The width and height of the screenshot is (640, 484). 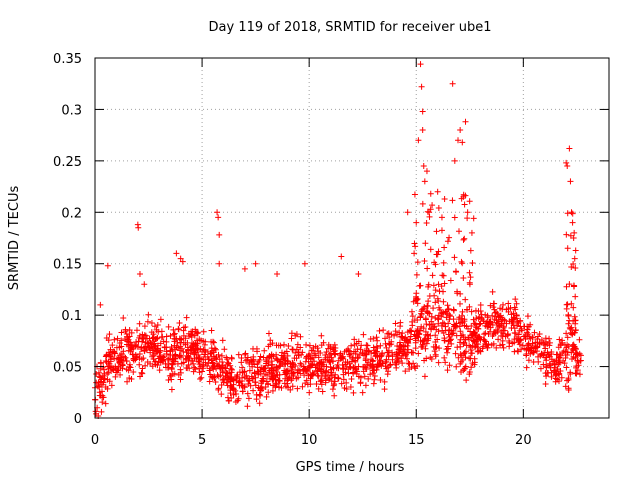 What do you see at coordinates (67, 59) in the screenshot?
I see `y-tick-label: 0.35` at bounding box center [67, 59].